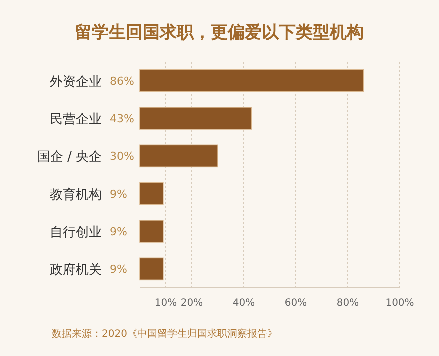 Image resolution: width=439 pixels, height=356 pixels. I want to click on x-tick-label: 20%, so click(192, 303).